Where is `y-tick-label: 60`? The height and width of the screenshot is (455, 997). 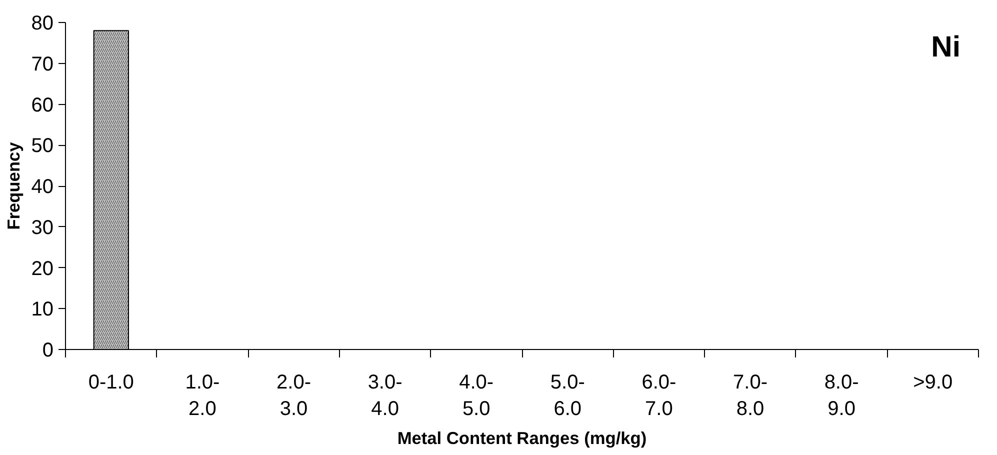
y-tick-label: 60 is located at coordinates (42, 105).